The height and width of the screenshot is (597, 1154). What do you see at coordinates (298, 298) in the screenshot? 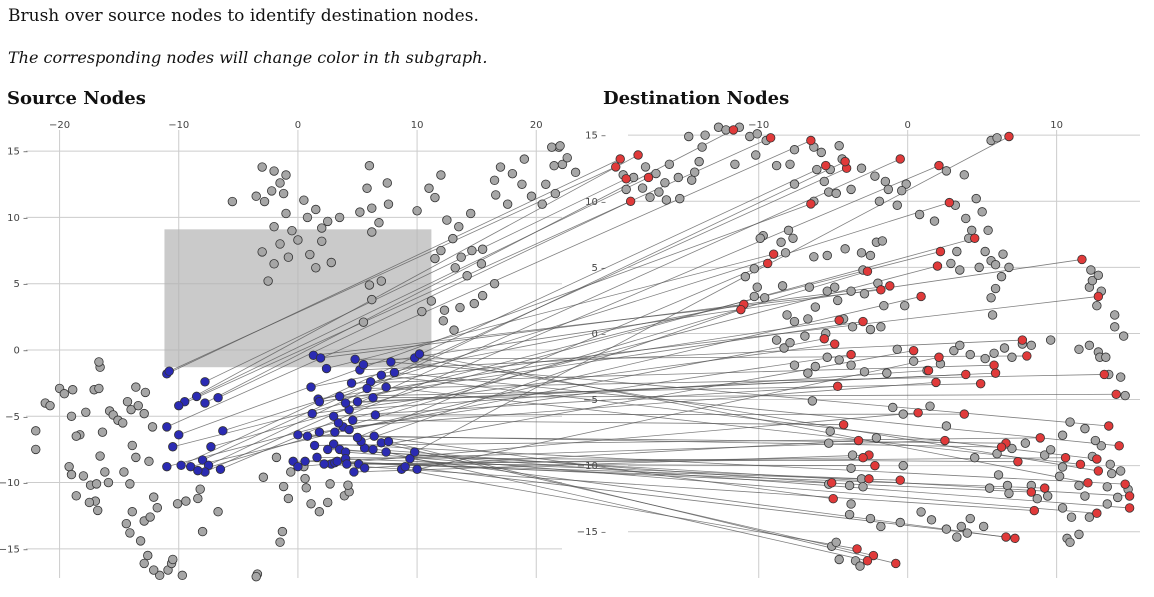
I see `brush-selection` at bounding box center [298, 298].